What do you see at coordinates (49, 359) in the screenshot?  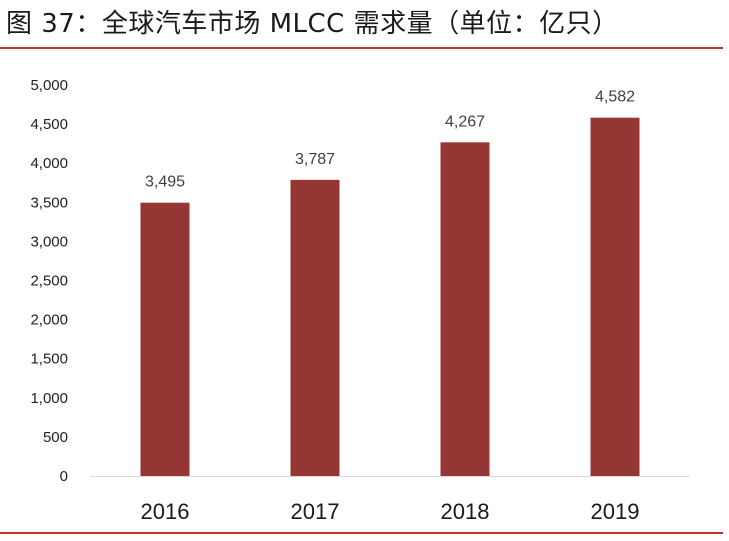 I see `y-tick-label: 1,500` at bounding box center [49, 359].